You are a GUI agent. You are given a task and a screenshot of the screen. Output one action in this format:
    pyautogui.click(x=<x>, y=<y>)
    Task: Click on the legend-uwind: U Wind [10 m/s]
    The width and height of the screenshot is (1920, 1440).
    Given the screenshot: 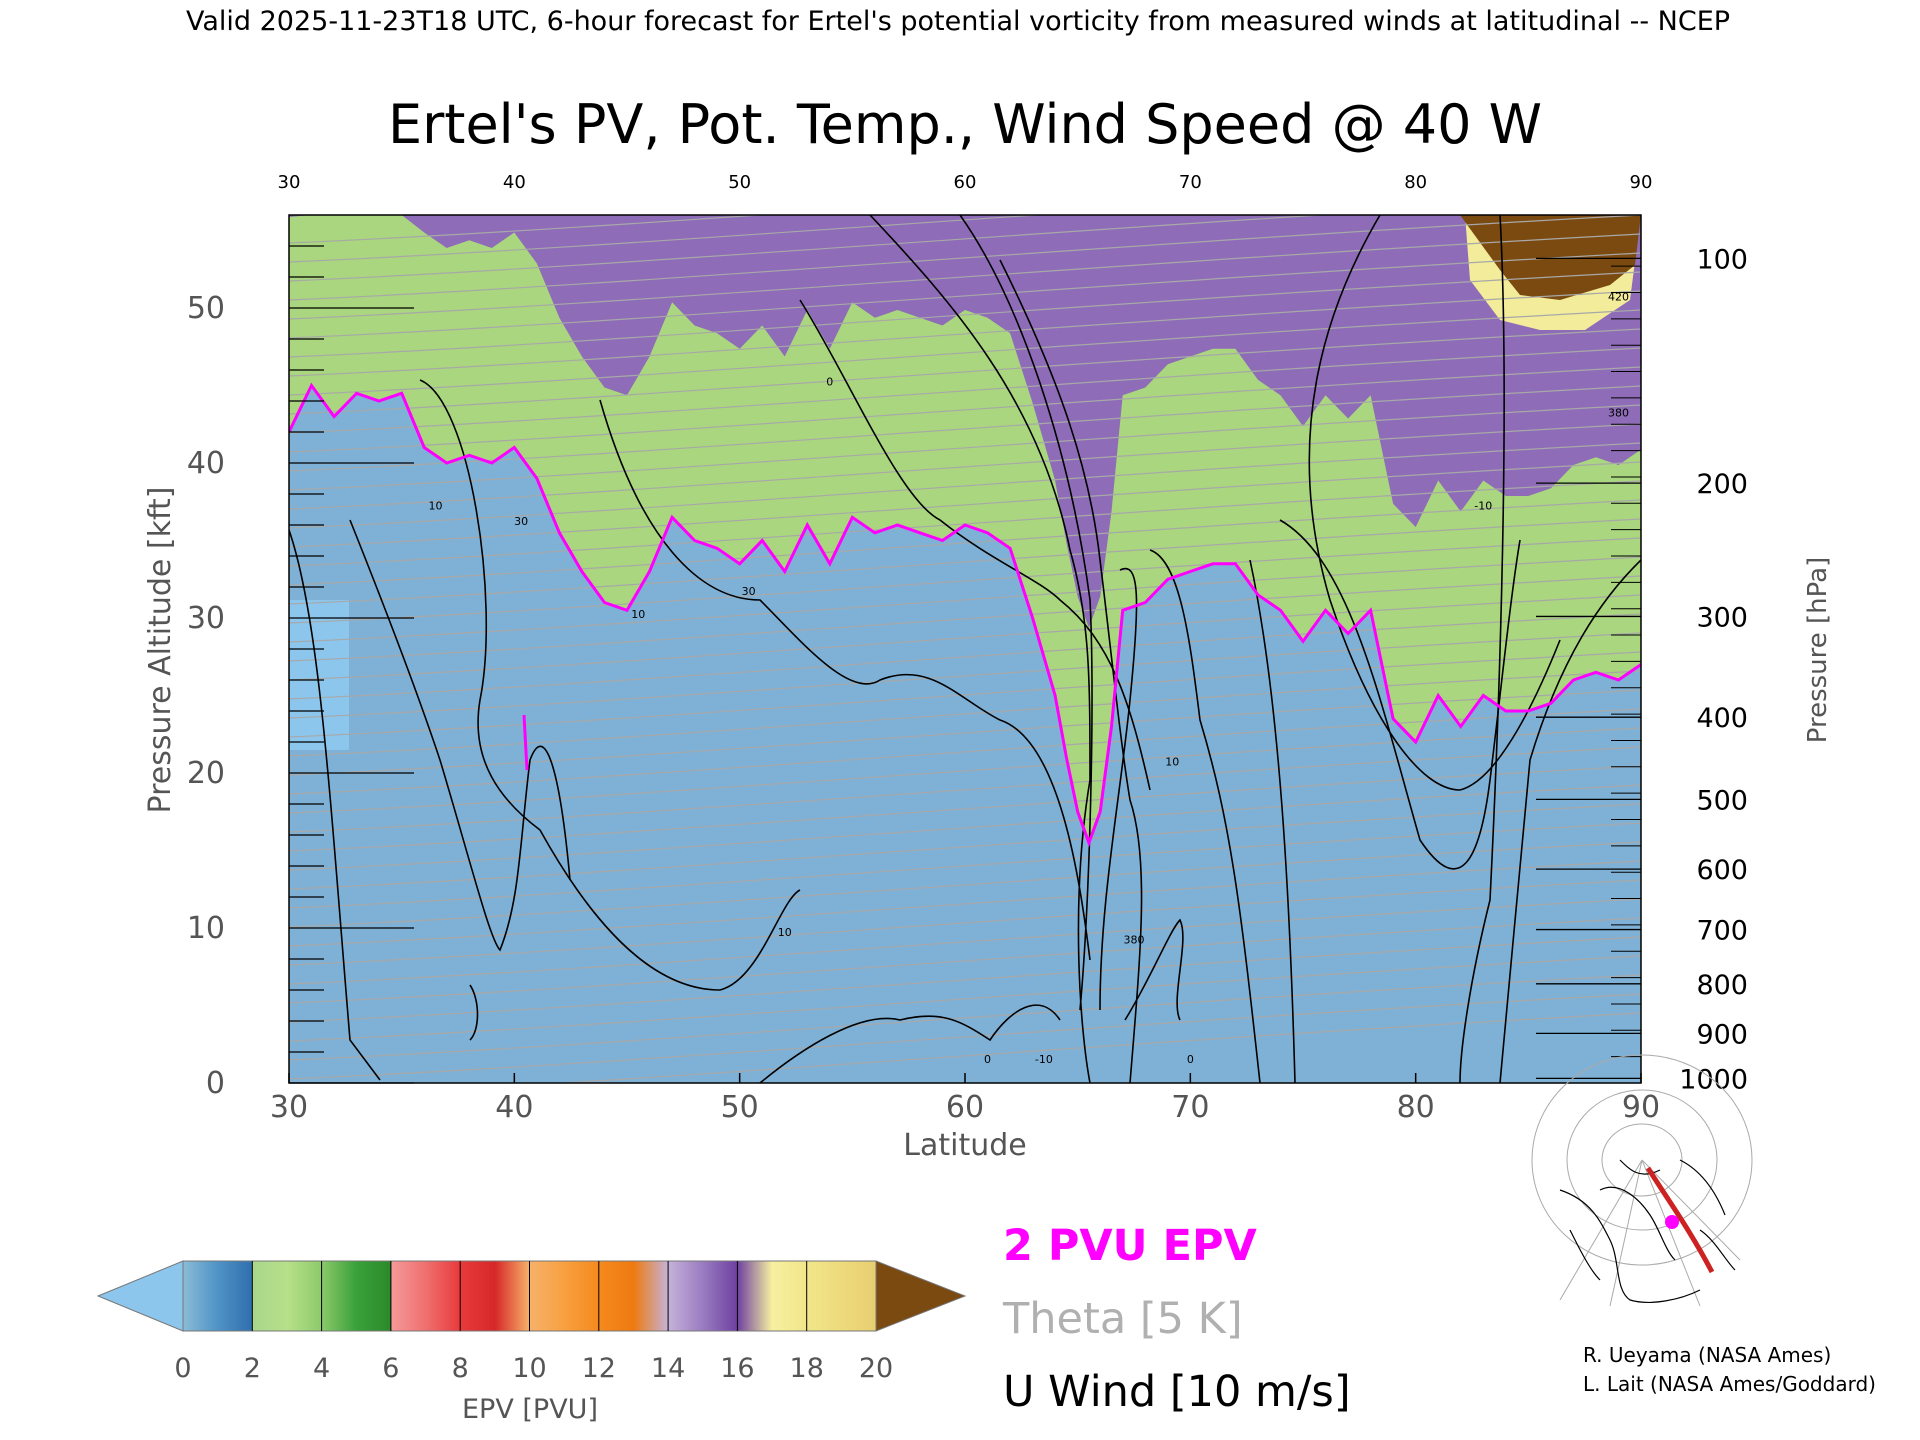 What is the action you would take?
    pyautogui.click(x=1177, y=1392)
    